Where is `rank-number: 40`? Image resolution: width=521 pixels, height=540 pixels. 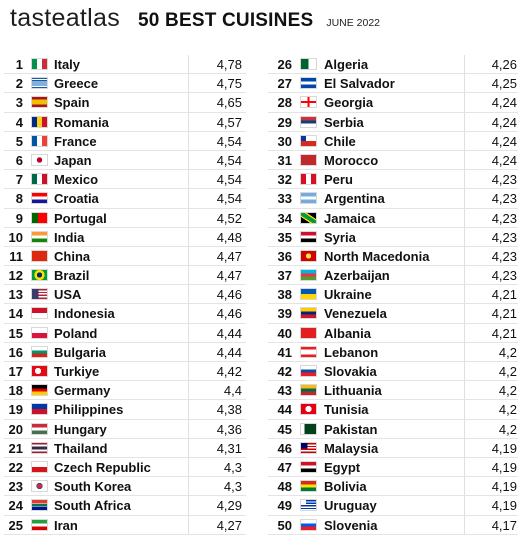
rank-number: 40 is located at coordinates (284, 333).